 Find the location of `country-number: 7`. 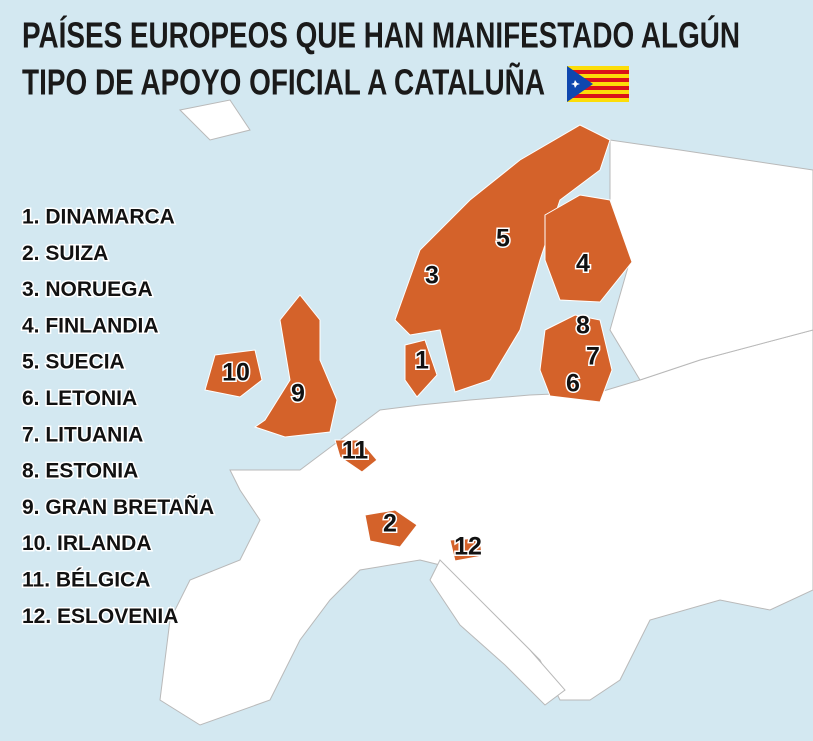

country-number: 7 is located at coordinates (593, 357).